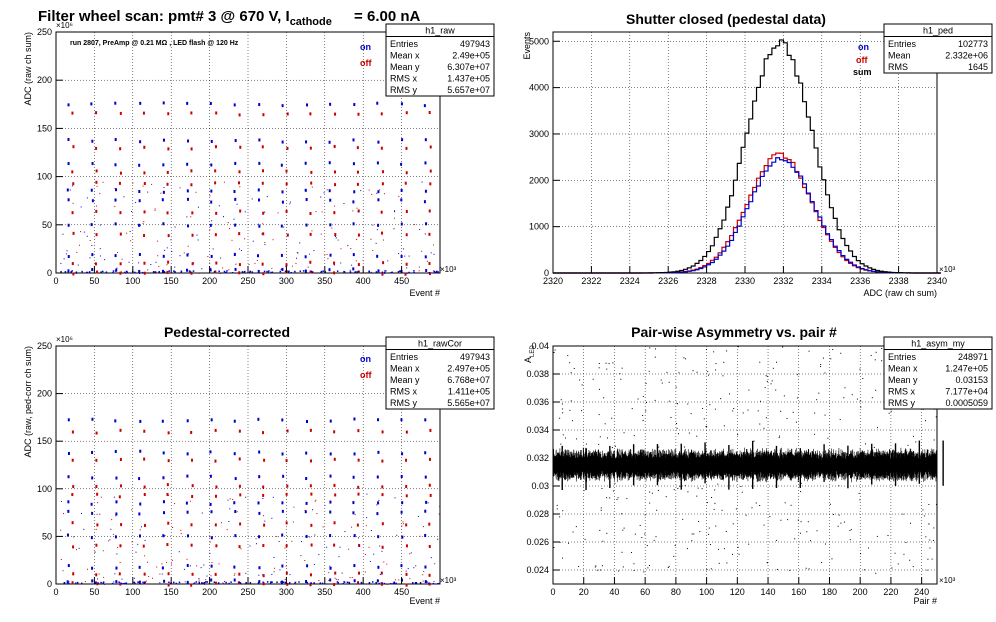 The height and width of the screenshot is (622, 996). I want to click on statbox-key: Entries, so click(902, 44).